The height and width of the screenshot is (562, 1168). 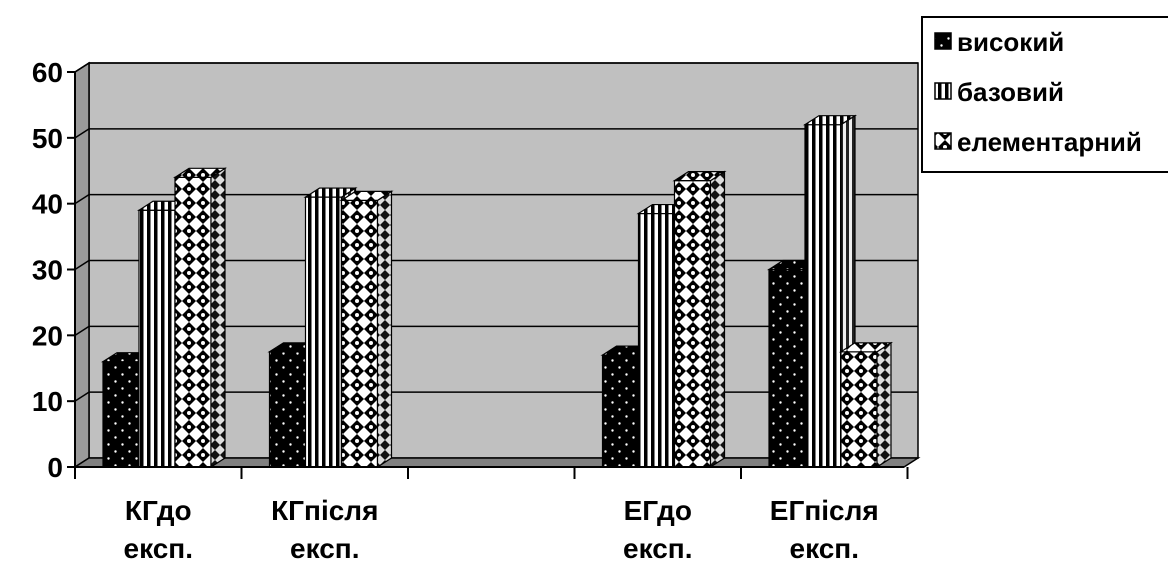 I want to click on legend-box, so click(x=1044, y=94).